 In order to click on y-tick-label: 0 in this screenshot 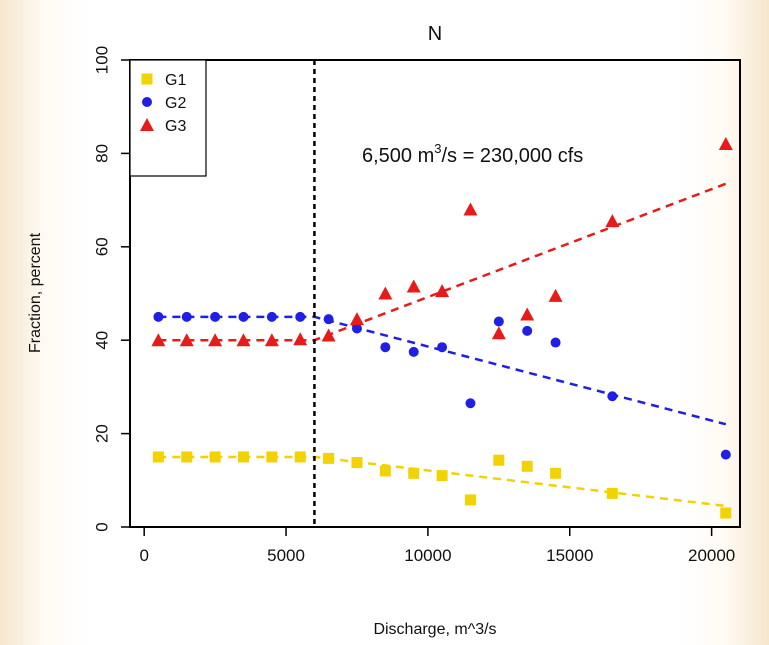, I will do `click(102, 526)`.